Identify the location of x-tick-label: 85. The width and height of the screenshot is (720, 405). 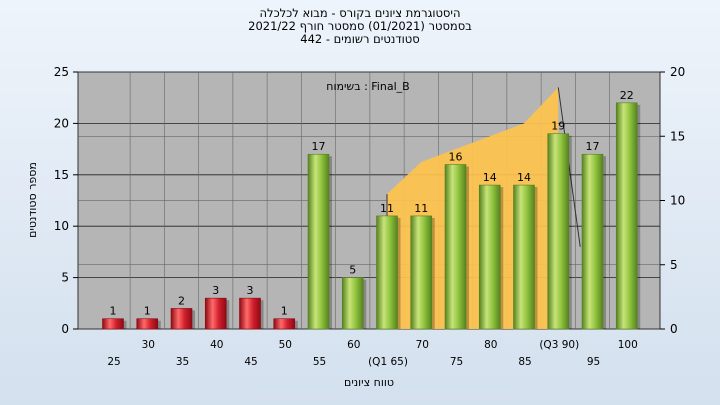
(524, 362).